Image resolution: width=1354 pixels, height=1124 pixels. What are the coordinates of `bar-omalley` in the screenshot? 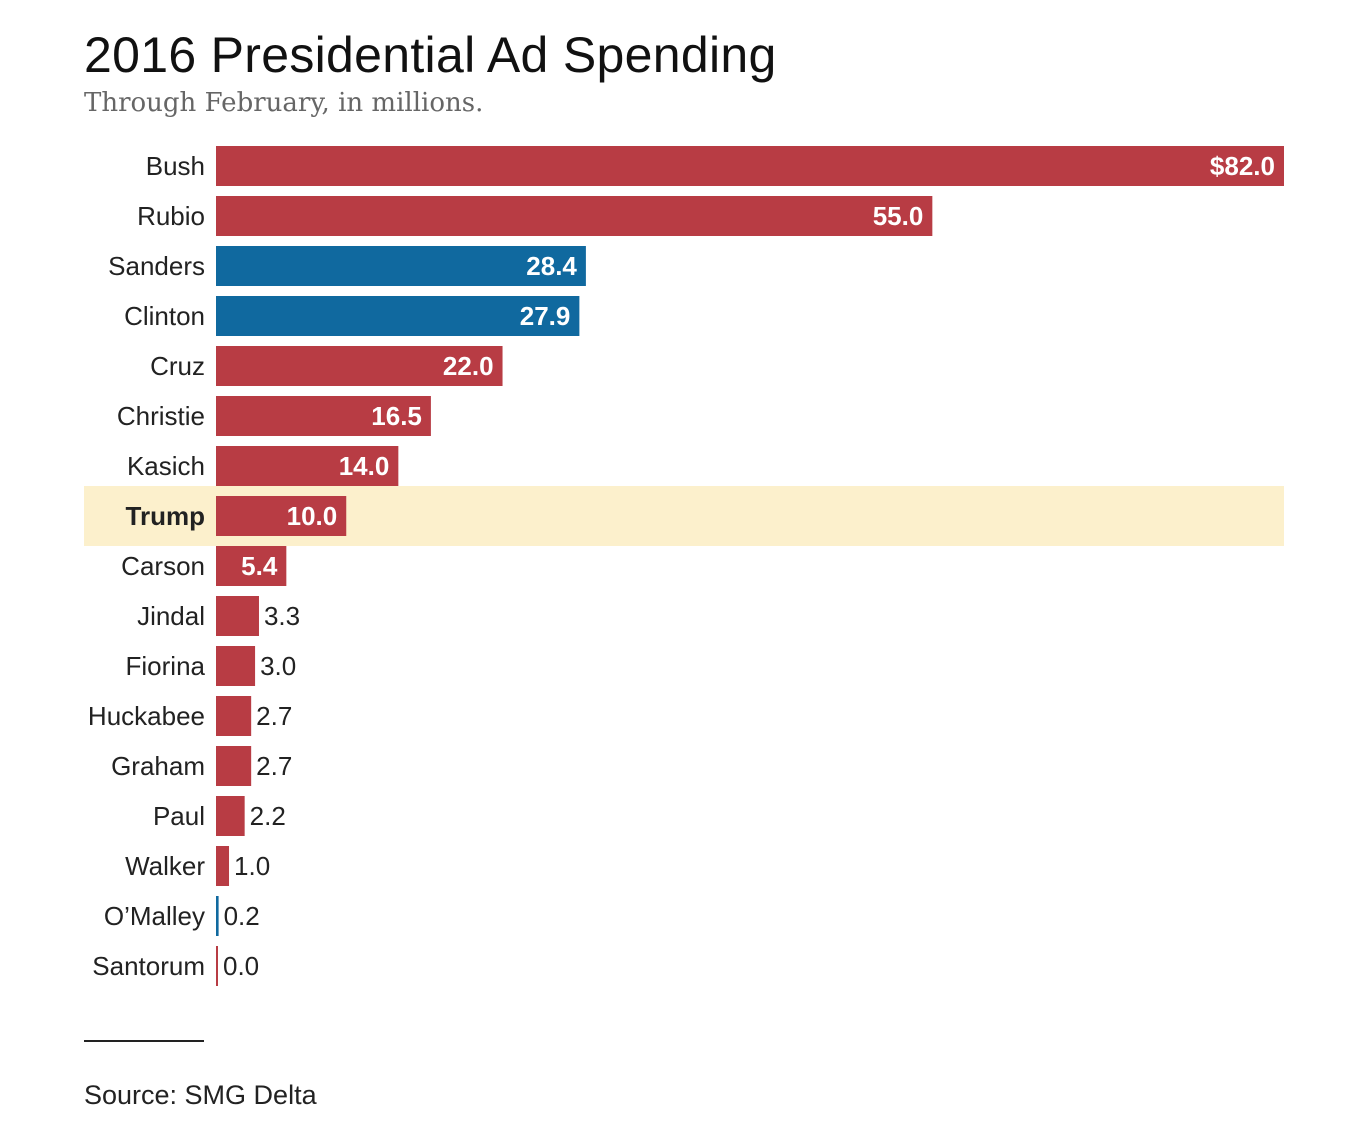 It's located at (217, 916).